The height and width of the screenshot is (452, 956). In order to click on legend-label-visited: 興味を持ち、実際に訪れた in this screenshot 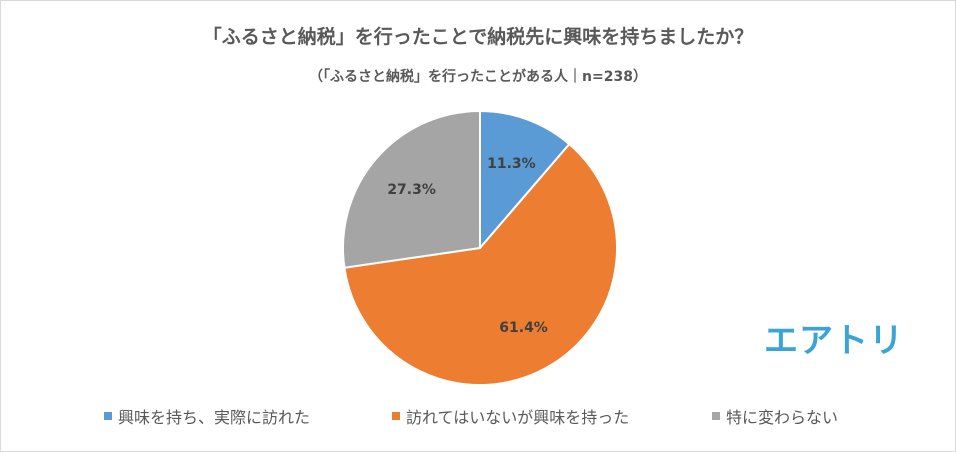, I will do `click(214, 417)`.